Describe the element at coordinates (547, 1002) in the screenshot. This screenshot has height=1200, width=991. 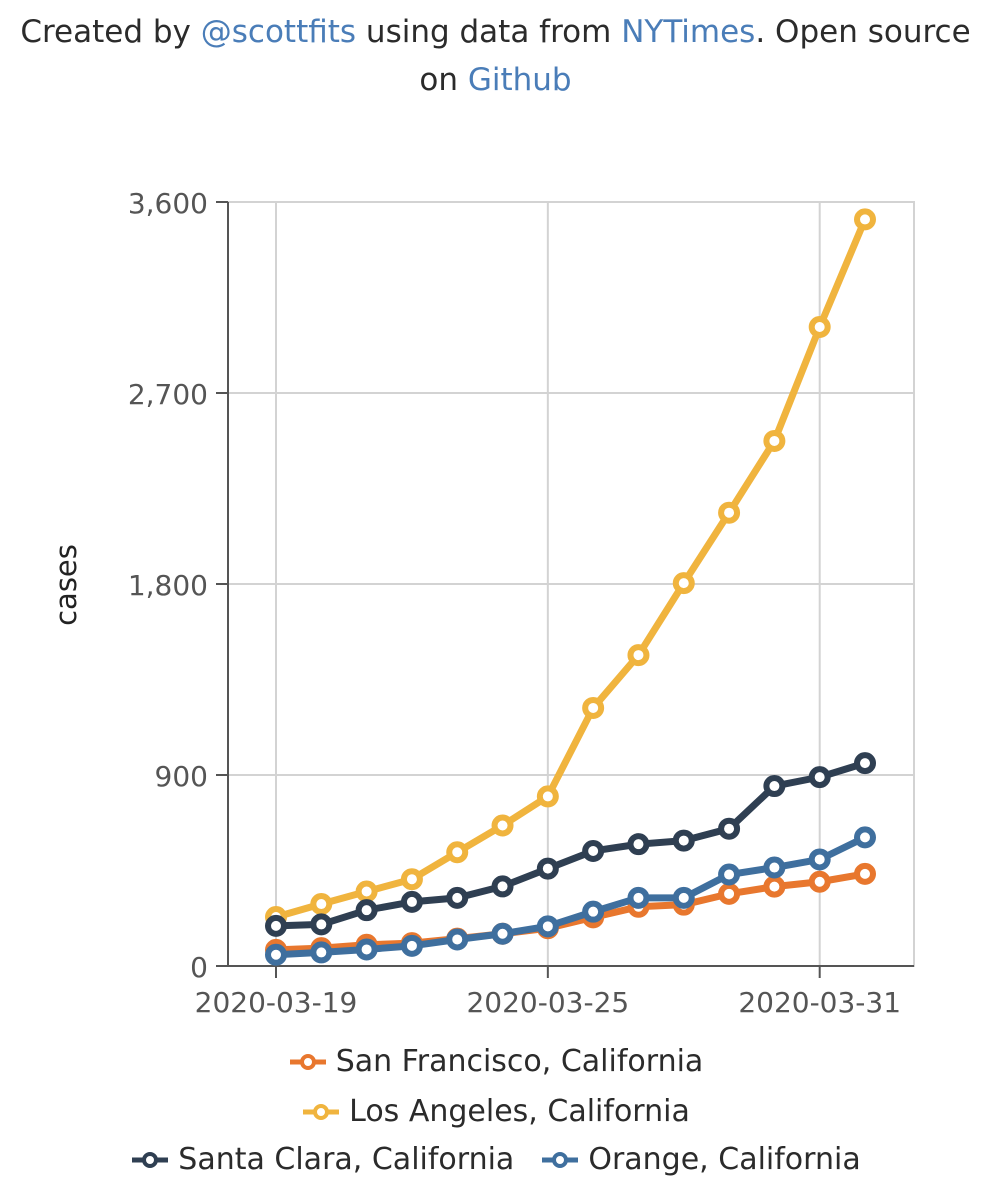
I see `x-tick-label: 2020-03-25` at that location.